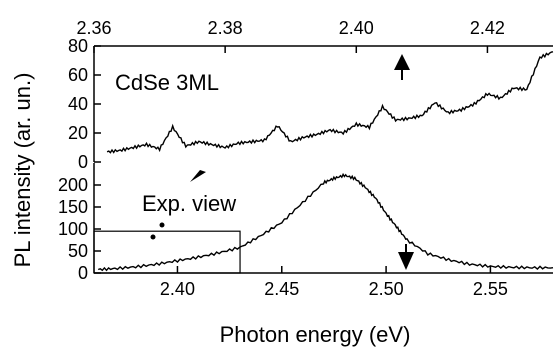 The width and height of the screenshot is (554, 347). What do you see at coordinates (93, 28) in the screenshot?
I see `top-xtick-label: 2.36` at bounding box center [93, 28].